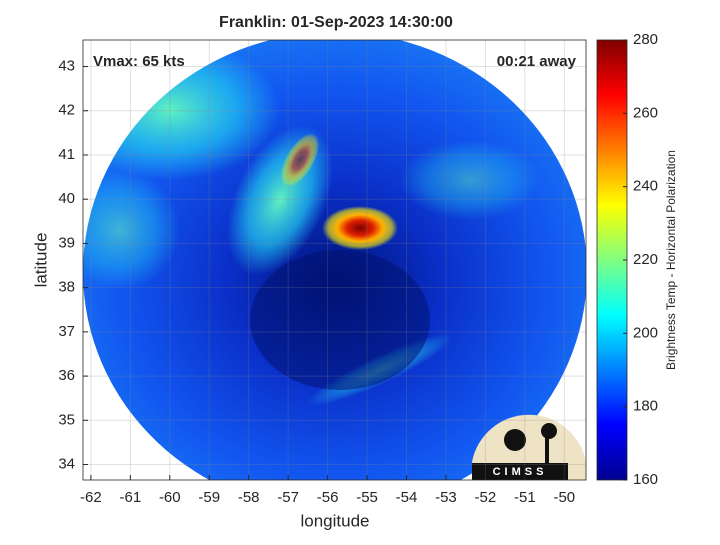 This screenshot has width=720, height=545. What do you see at coordinates (91, 497) in the screenshot?
I see `x-tick-label: -62` at bounding box center [91, 497].